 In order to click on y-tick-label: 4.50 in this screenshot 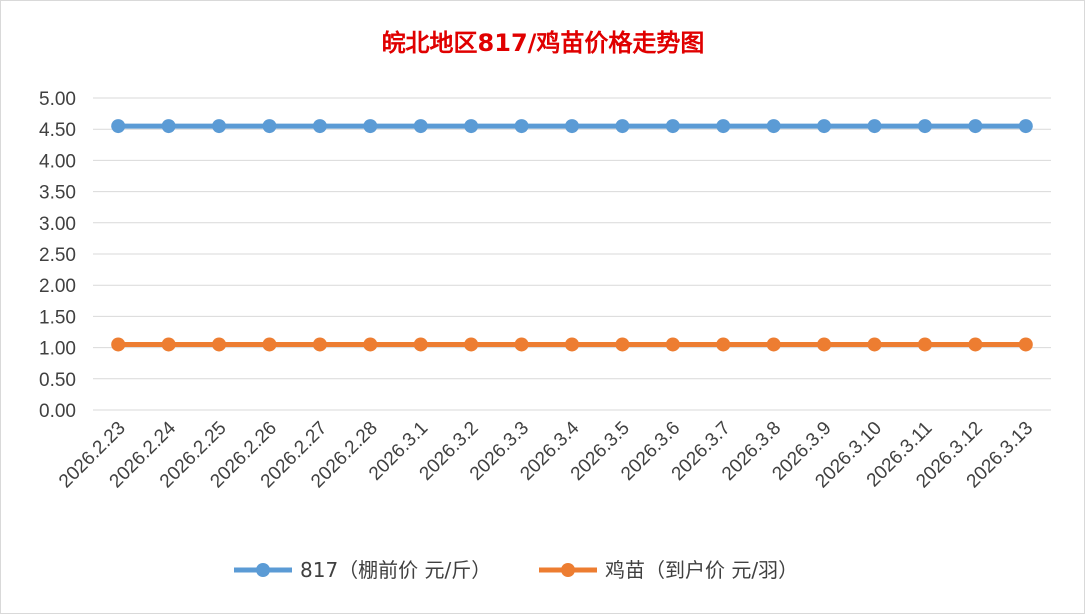, I will do `click(57, 130)`.